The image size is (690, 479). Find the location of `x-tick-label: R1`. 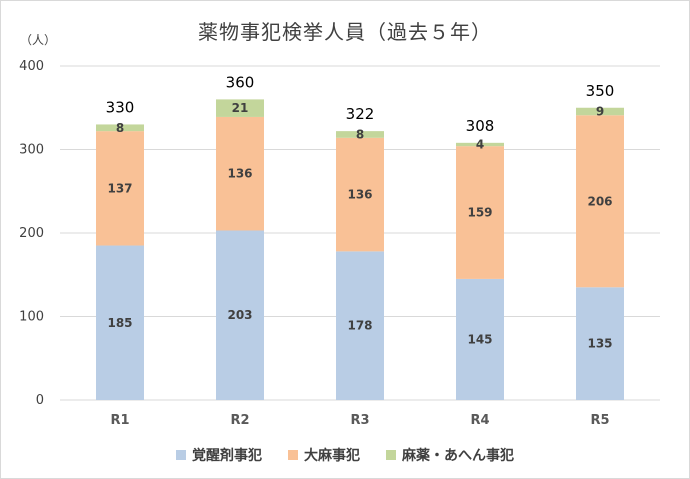

x-tick-label: R1 is located at coordinates (119, 420).